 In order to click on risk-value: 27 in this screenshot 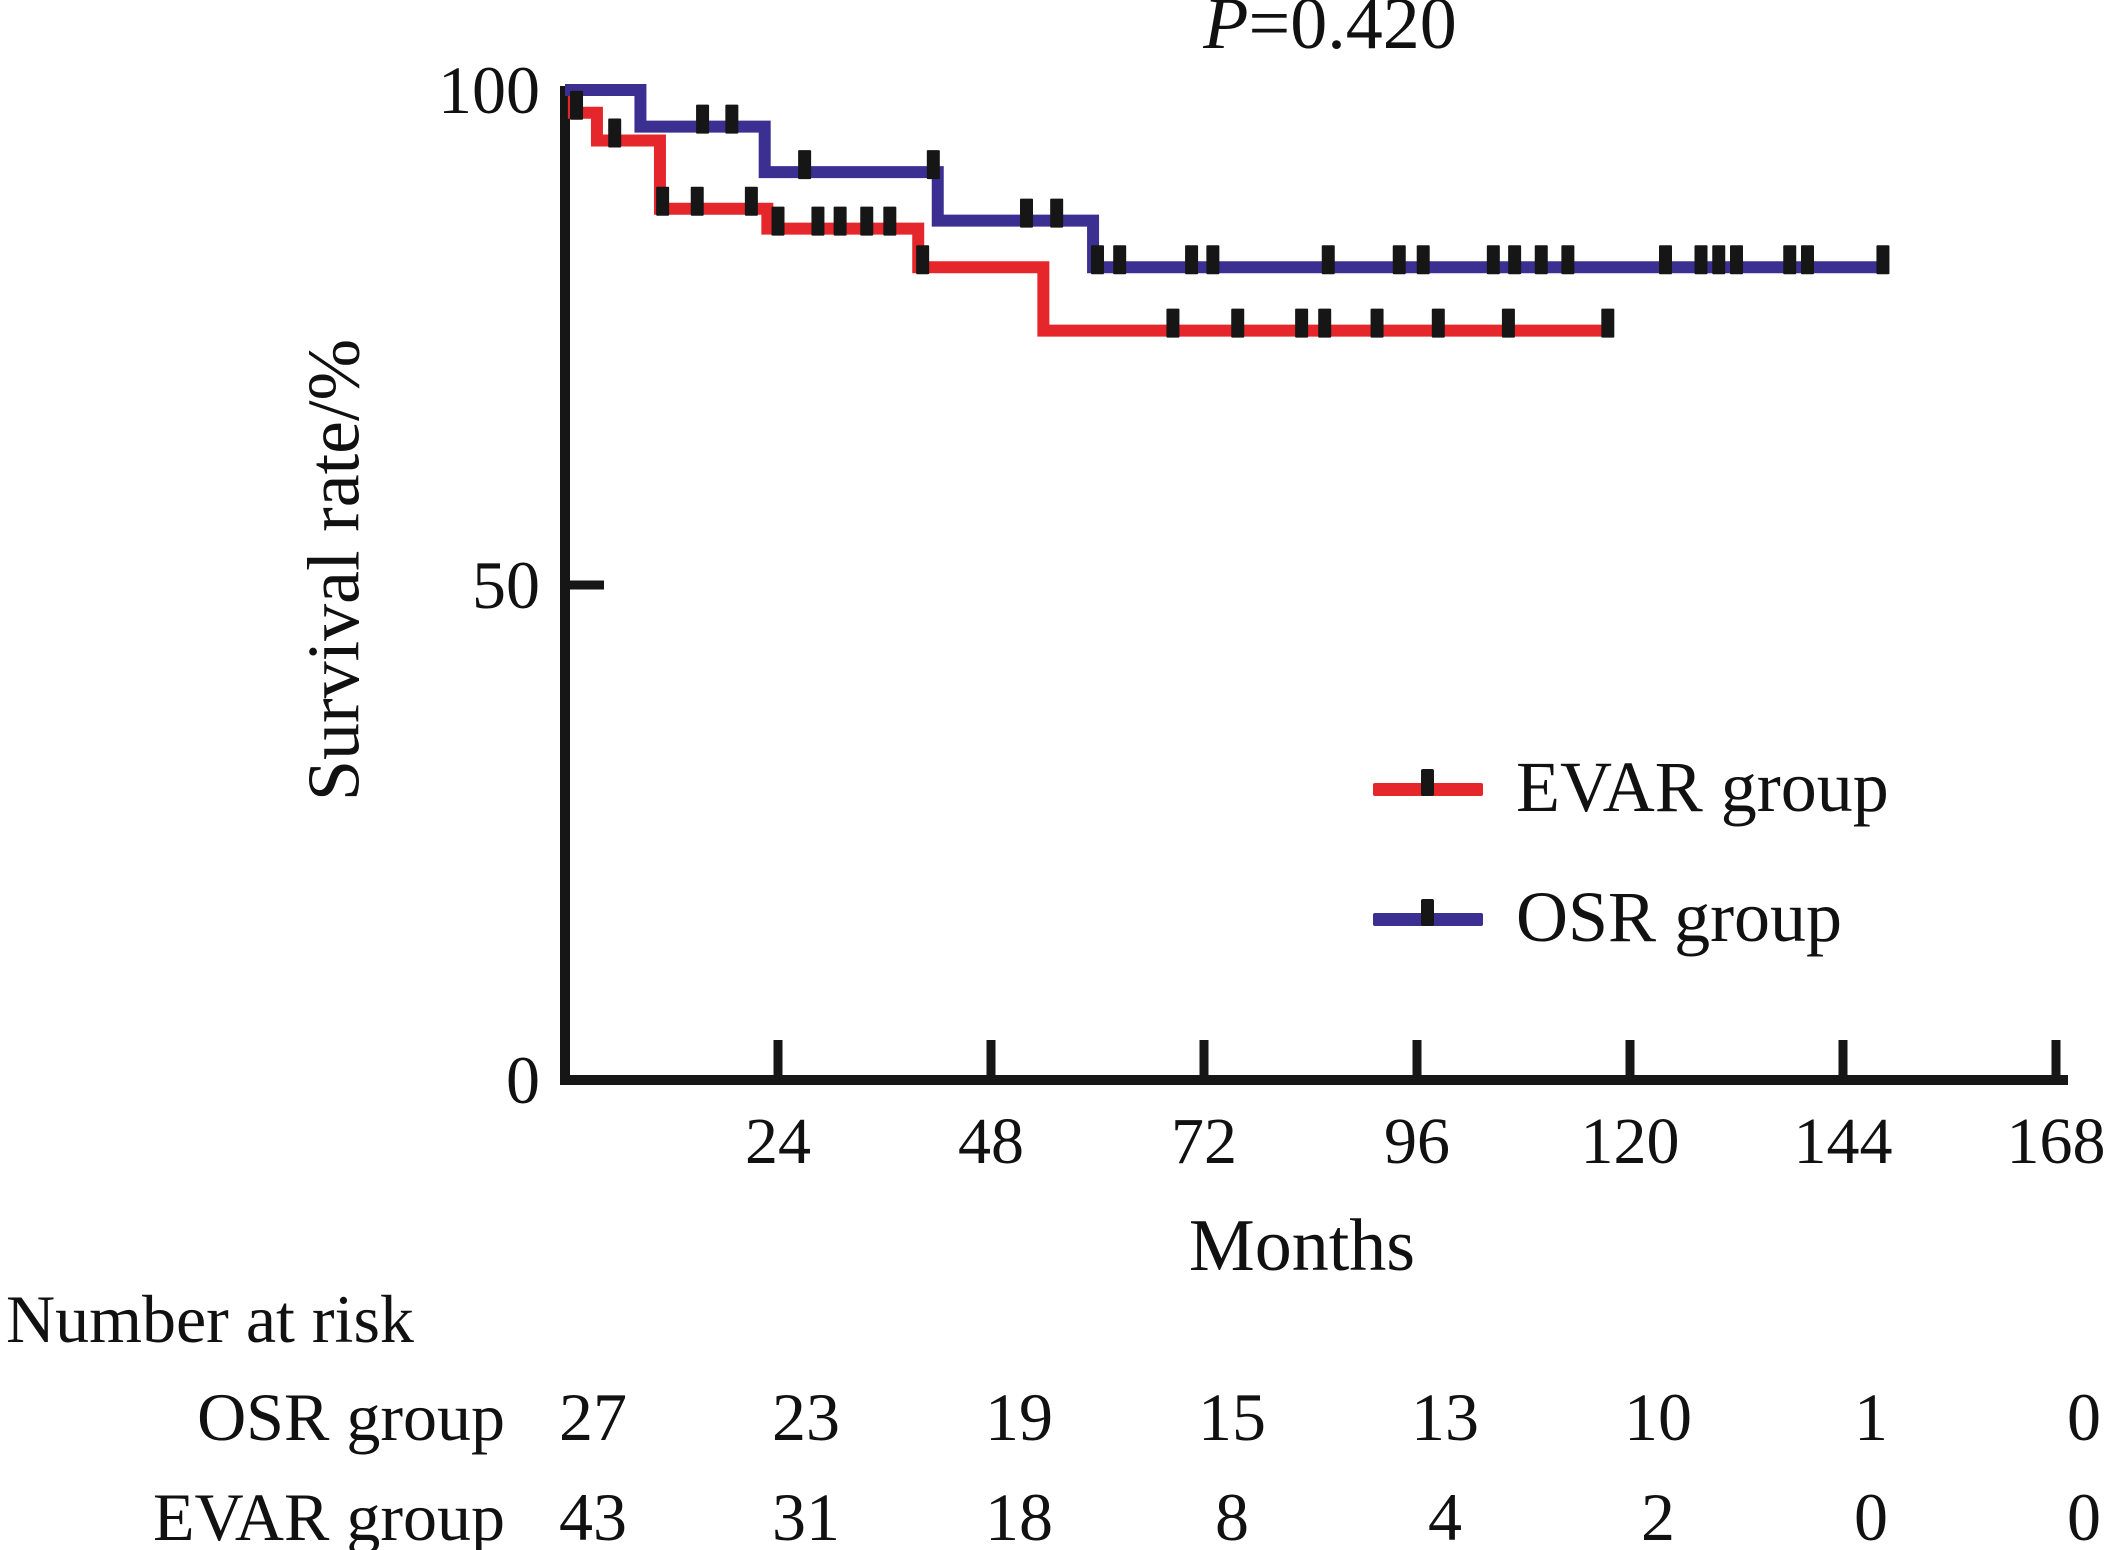, I will do `click(593, 1417)`.